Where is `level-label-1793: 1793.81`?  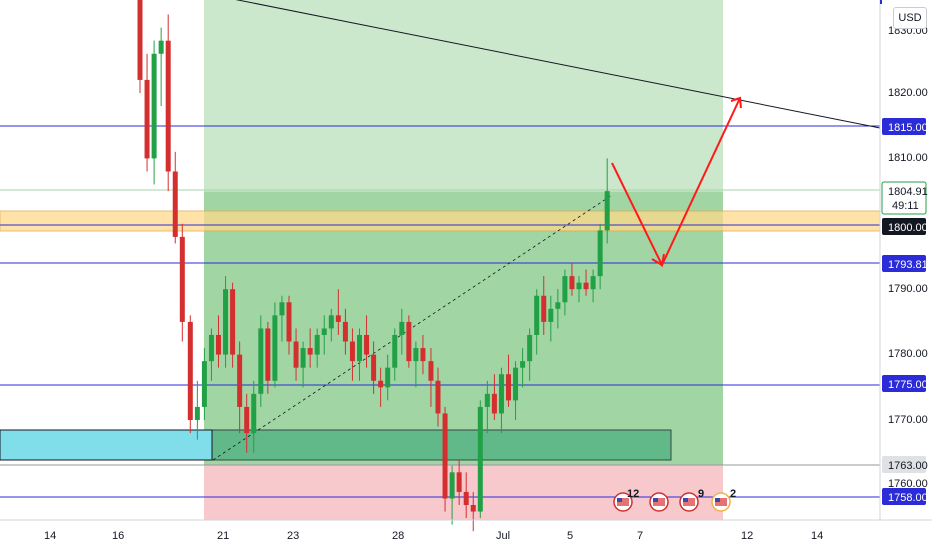
level-label-1793: 1793.81 is located at coordinates (908, 265).